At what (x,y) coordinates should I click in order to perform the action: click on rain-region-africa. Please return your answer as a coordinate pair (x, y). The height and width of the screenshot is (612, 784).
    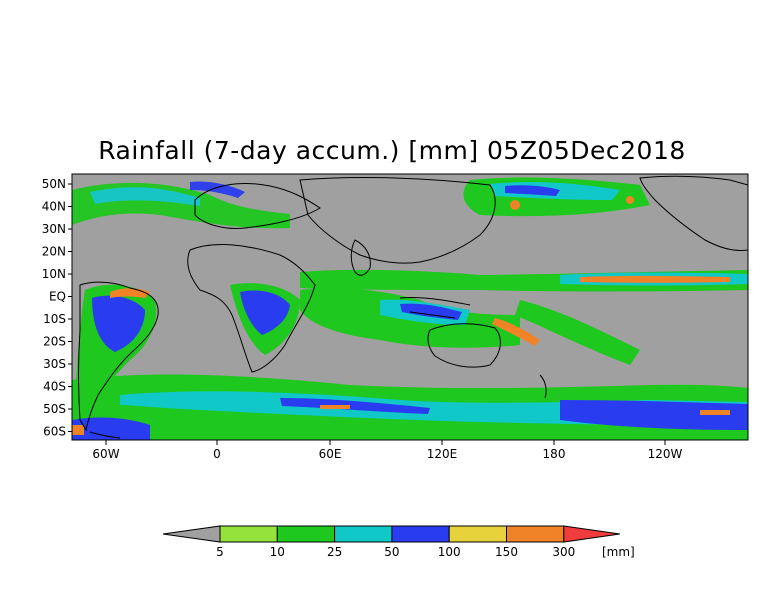
    Looking at the image, I should click on (265, 319).